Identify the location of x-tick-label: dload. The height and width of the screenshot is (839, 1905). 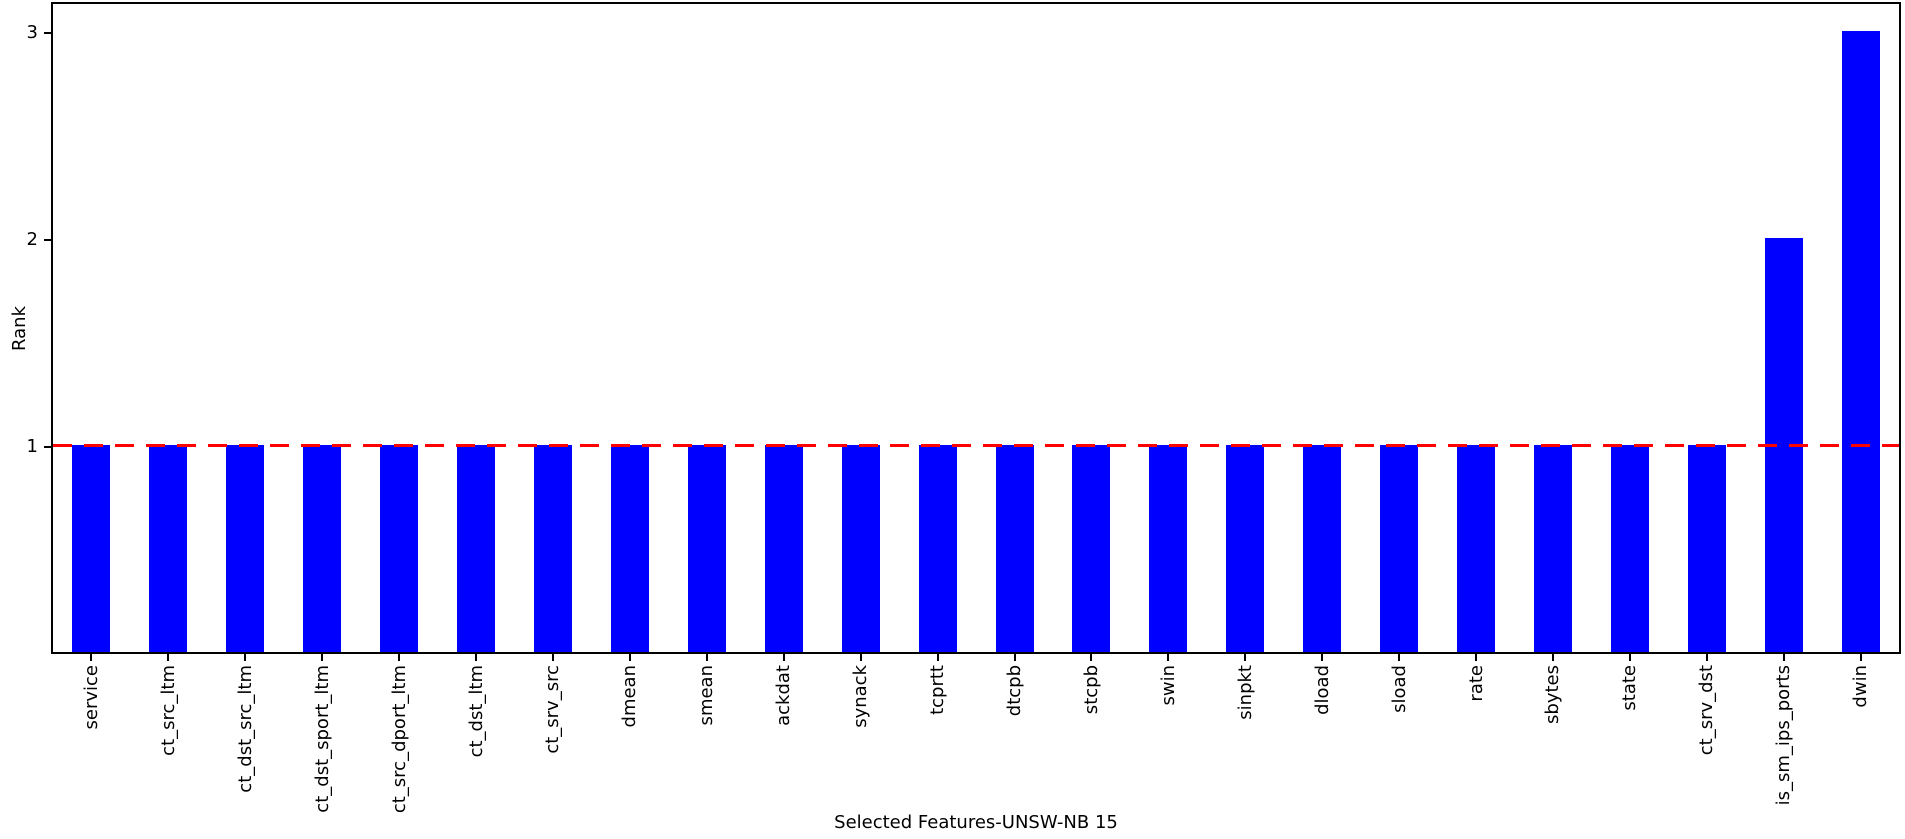
(1322, 690).